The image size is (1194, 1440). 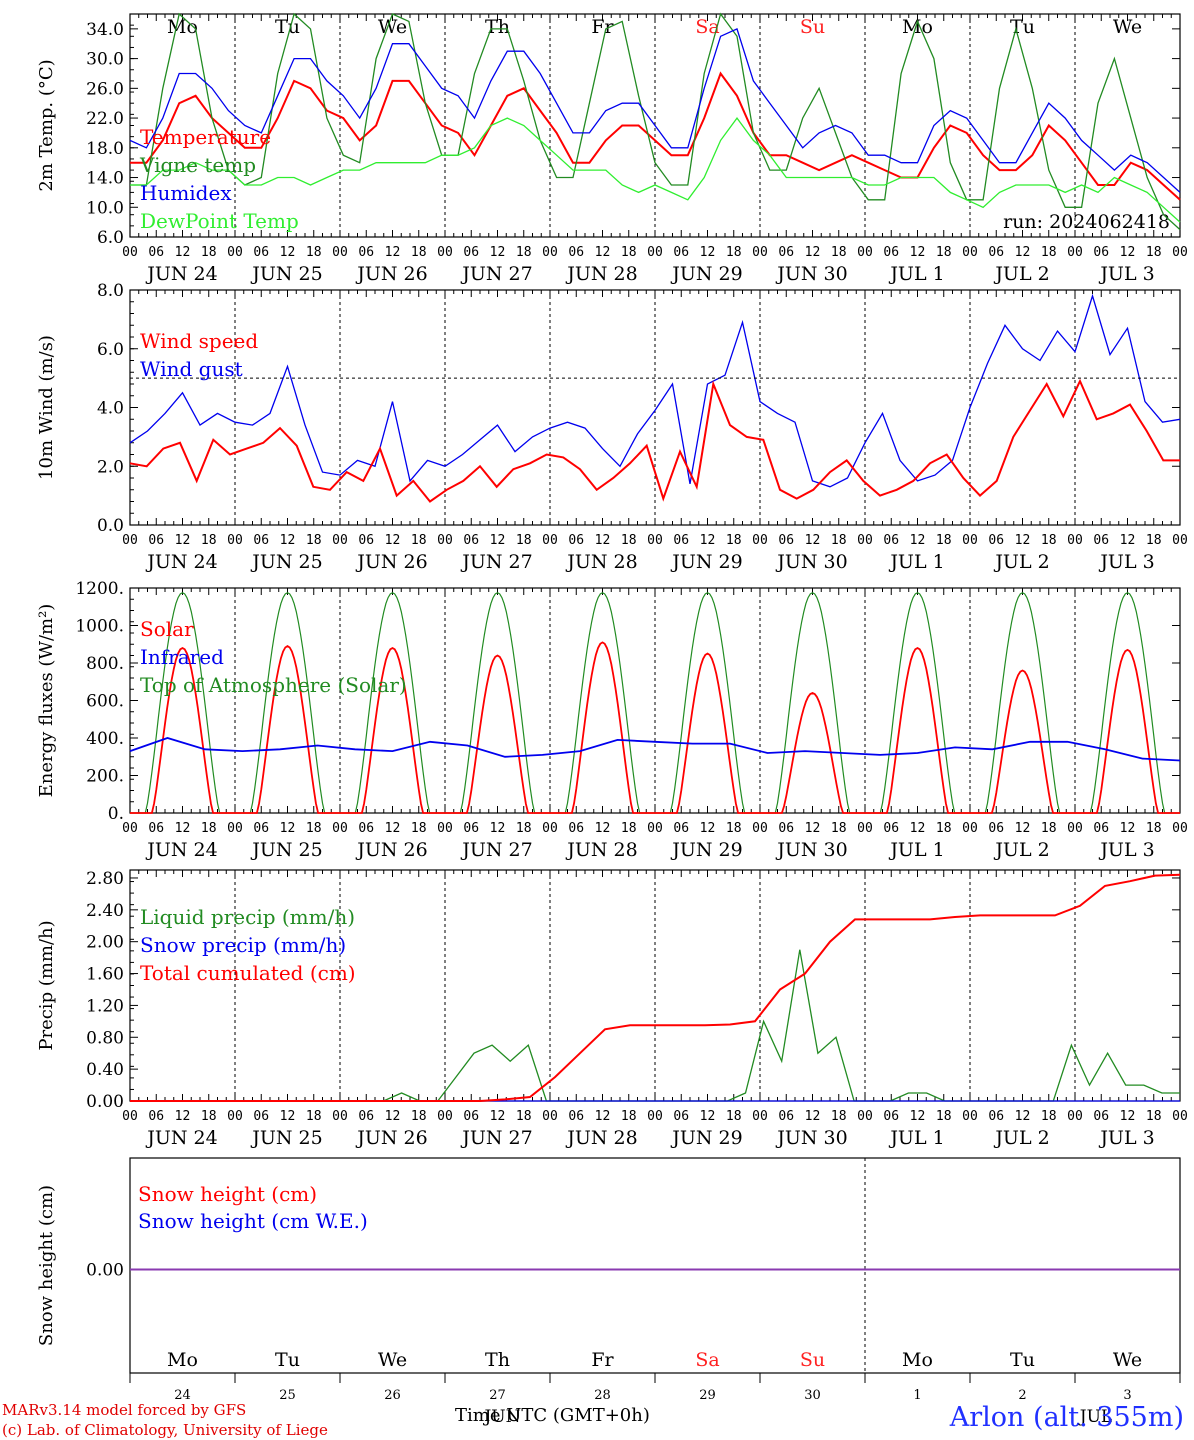 I want to click on legend-entry: Infrared, so click(x=182, y=657).